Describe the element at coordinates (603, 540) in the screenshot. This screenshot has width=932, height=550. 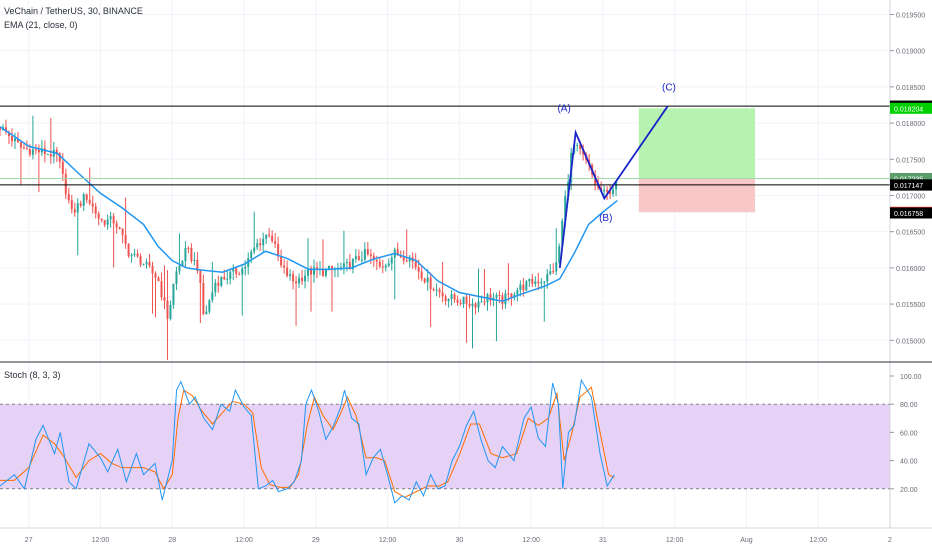
I see `time-tick-label: 31` at that location.